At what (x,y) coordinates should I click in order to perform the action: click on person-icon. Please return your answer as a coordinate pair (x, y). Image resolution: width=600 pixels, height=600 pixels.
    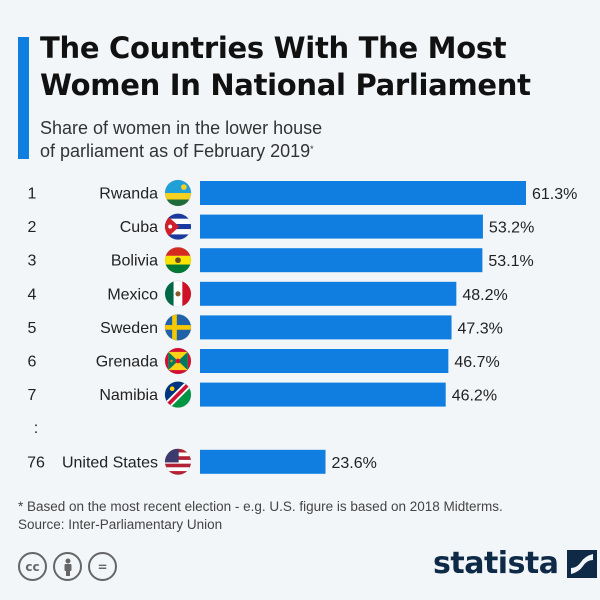
    Looking at the image, I should click on (67, 567).